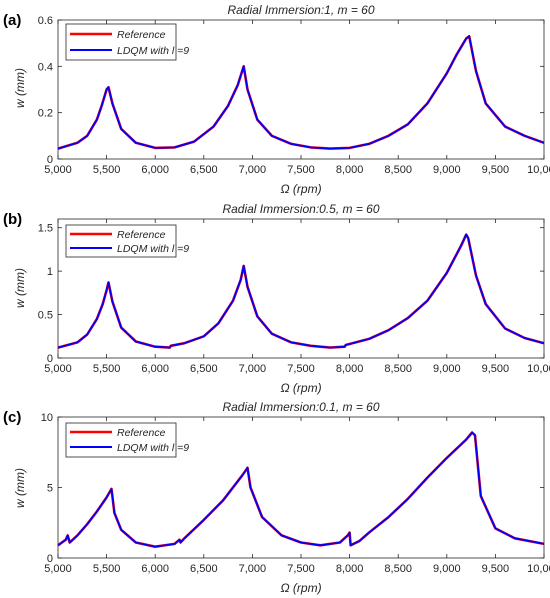  I want to click on y-tick-label: 0.4, so click(45, 67).